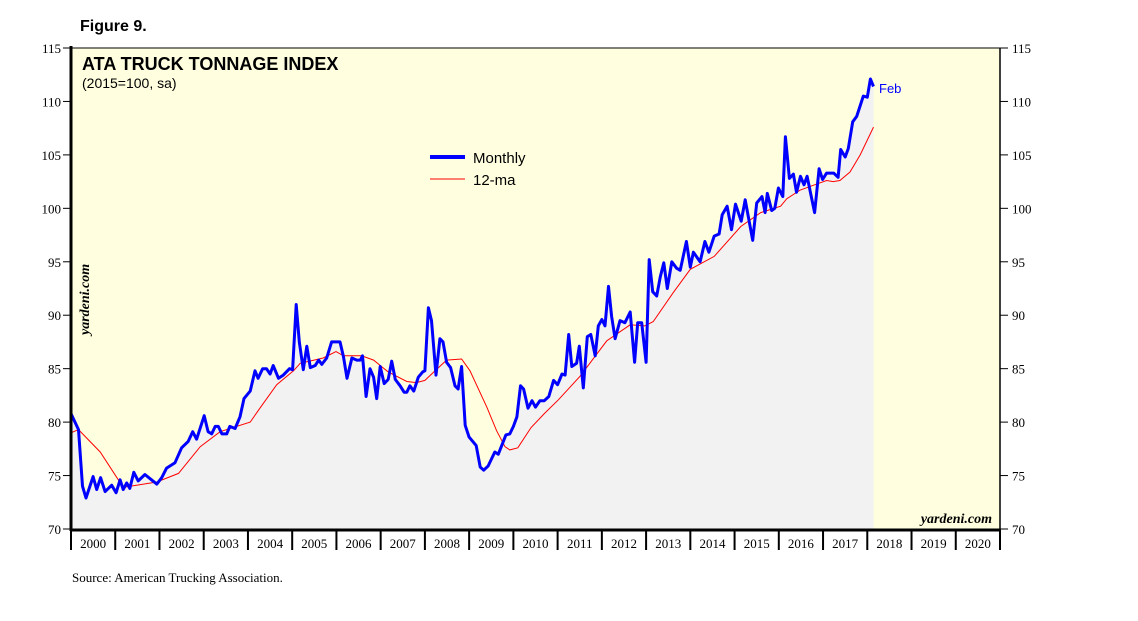  I want to click on y-tick-label-right: 105, so click(1022, 155).